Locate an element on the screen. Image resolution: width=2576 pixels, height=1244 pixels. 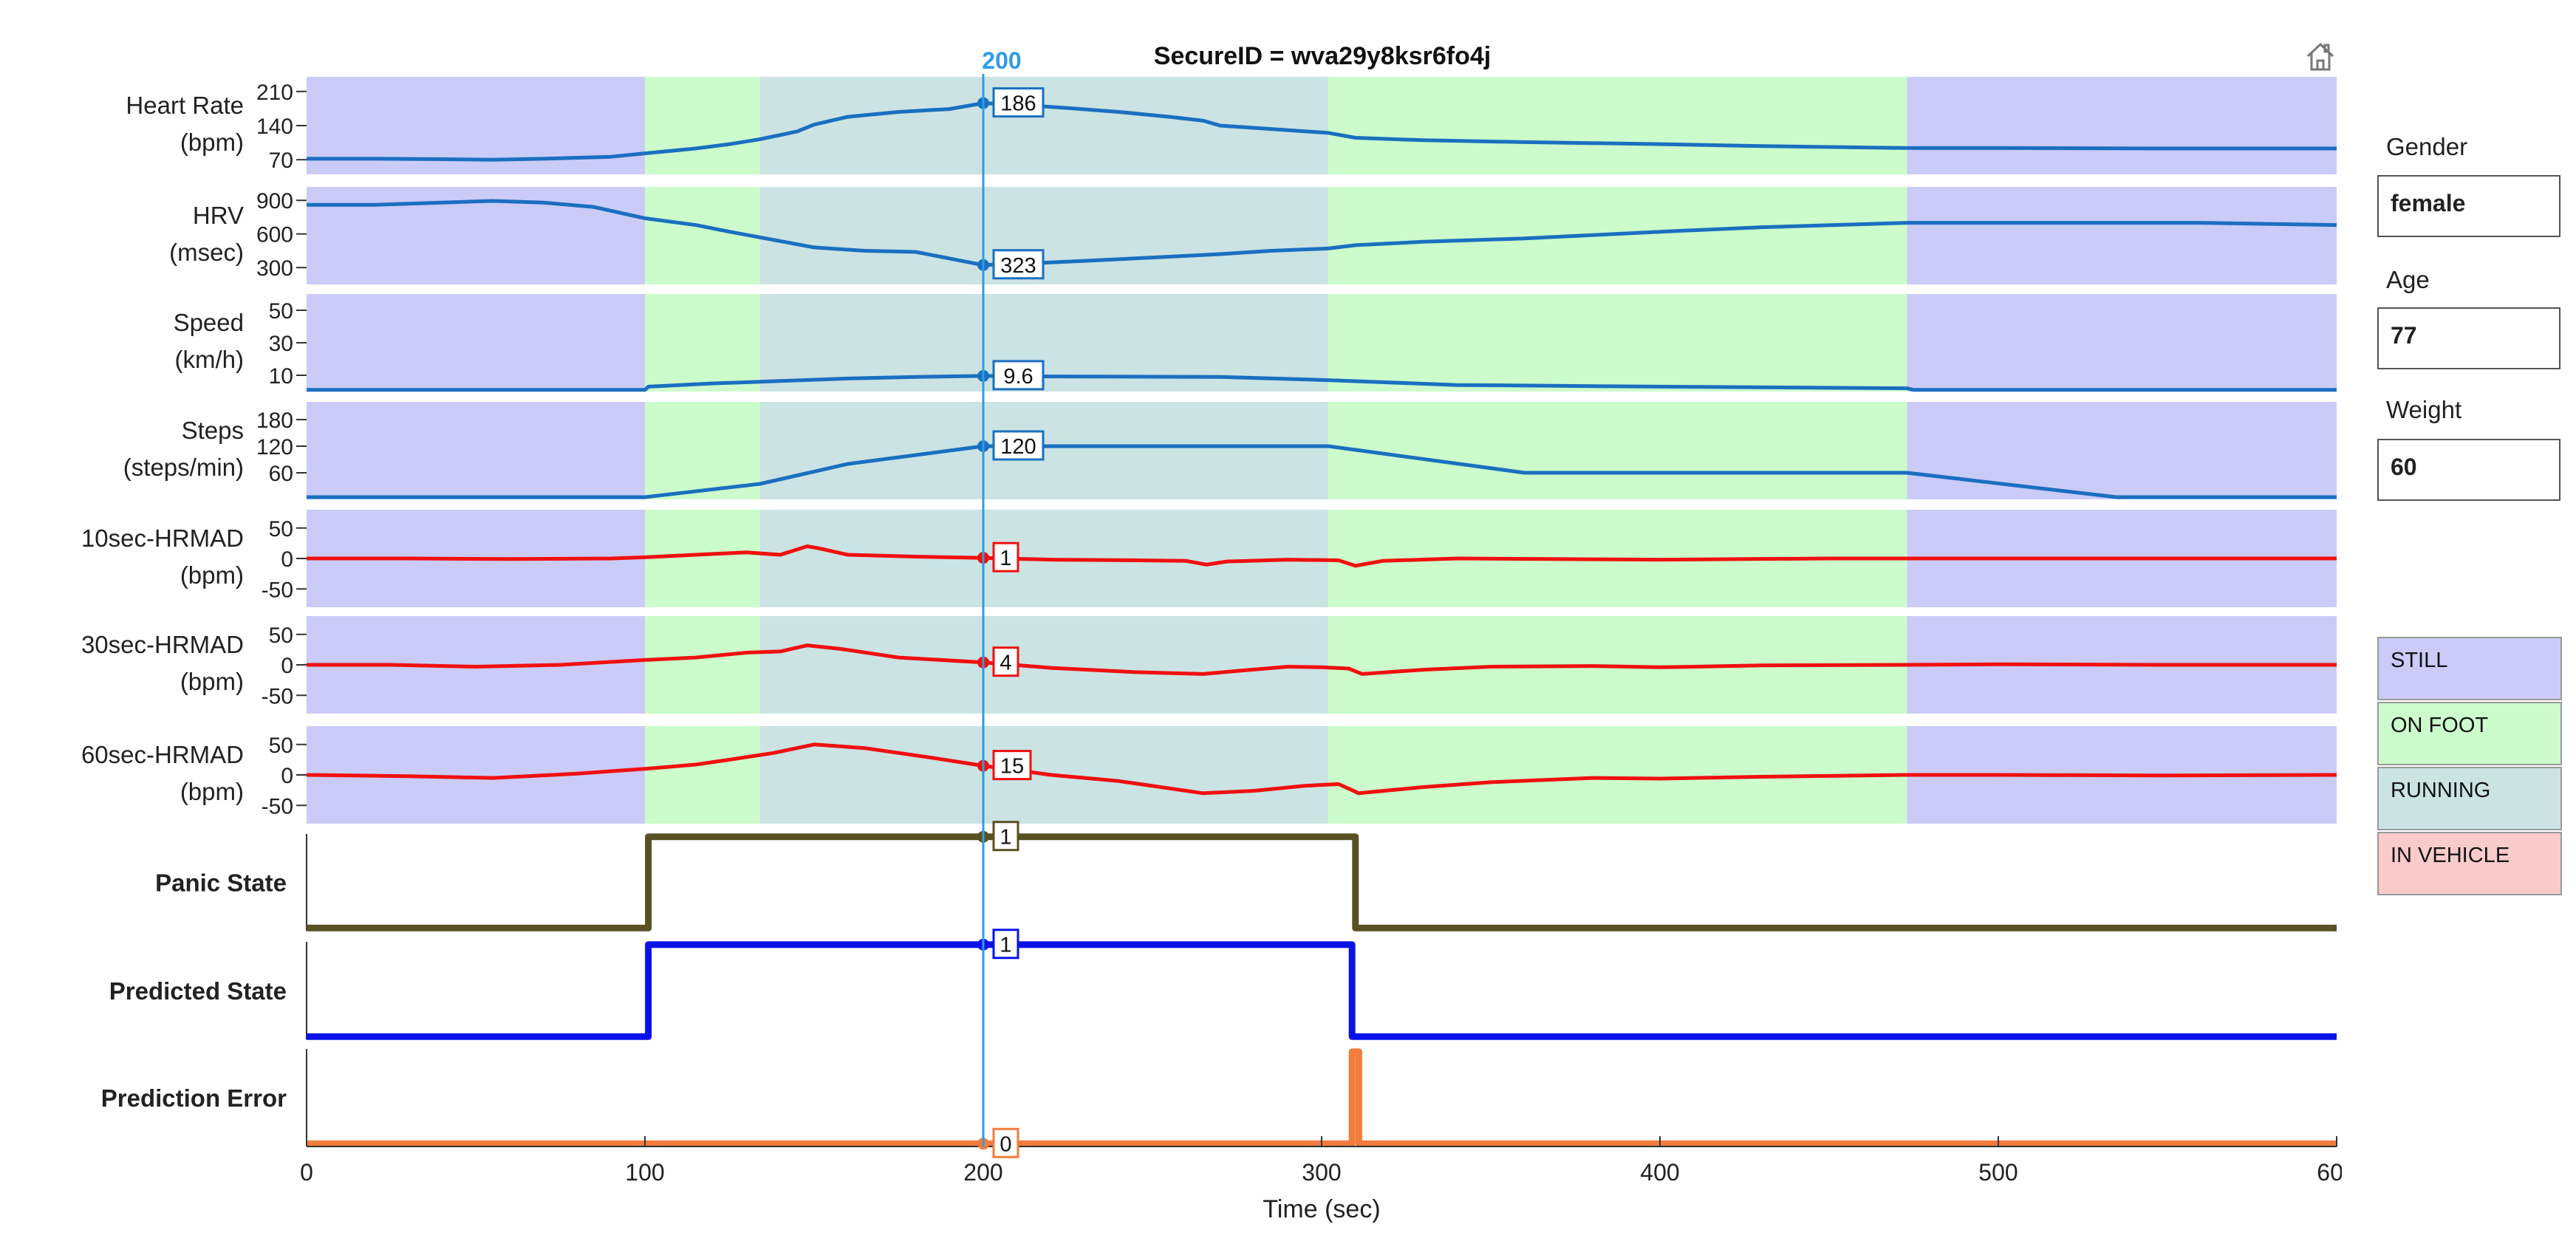
cursor-readout-steps: 120 is located at coordinates (1018, 447).